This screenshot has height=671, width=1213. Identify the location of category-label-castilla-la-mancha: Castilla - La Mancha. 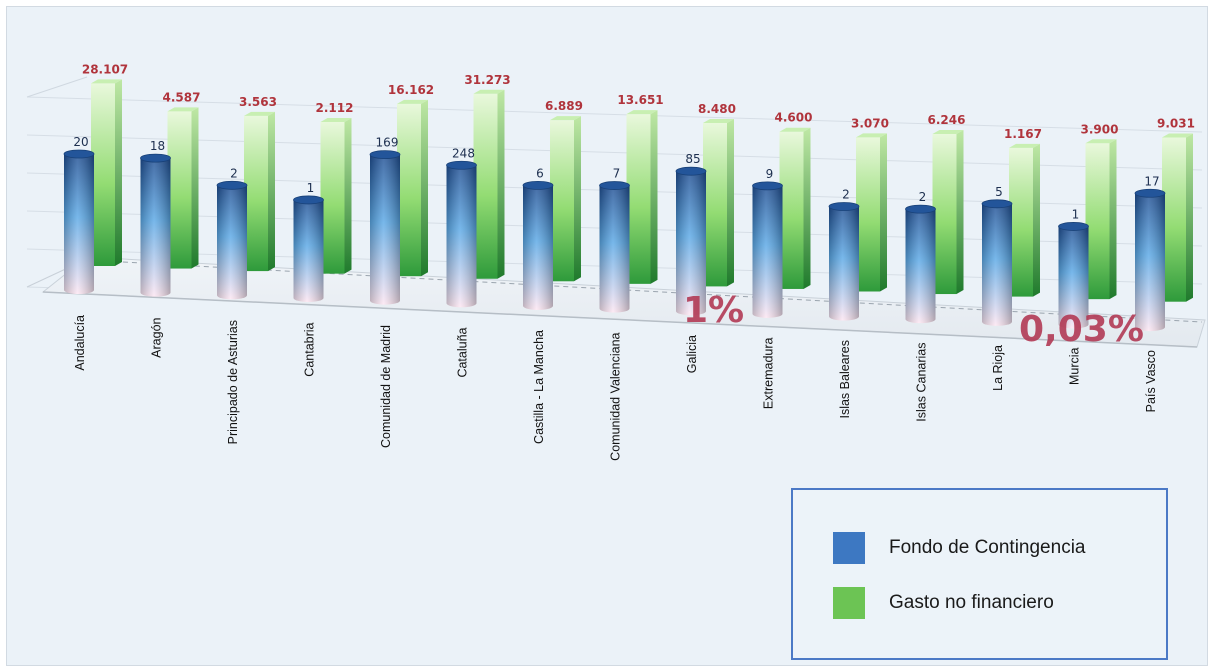
(539, 387).